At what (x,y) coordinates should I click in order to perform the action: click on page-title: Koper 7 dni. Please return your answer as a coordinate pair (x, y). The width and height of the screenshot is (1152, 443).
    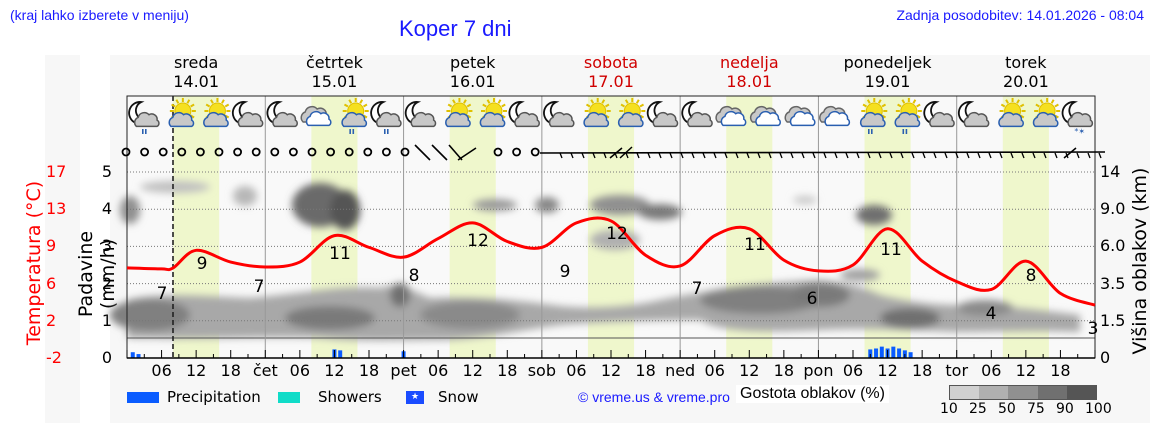
    Looking at the image, I should click on (455, 28).